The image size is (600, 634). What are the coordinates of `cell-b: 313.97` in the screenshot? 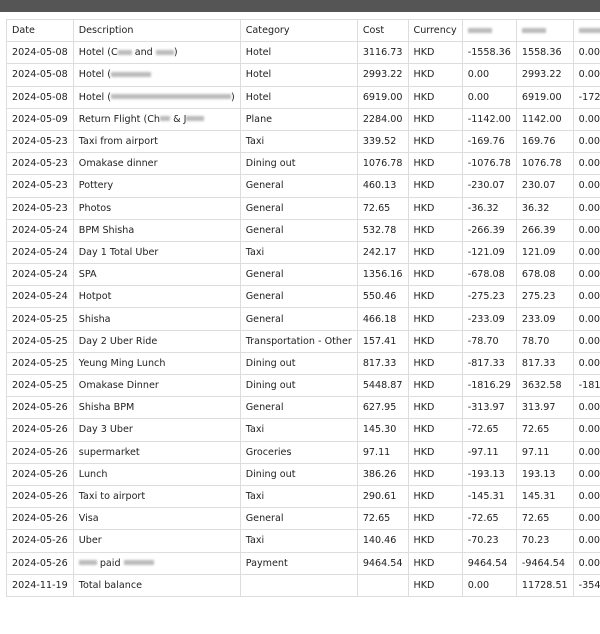 It's located at (544, 408).